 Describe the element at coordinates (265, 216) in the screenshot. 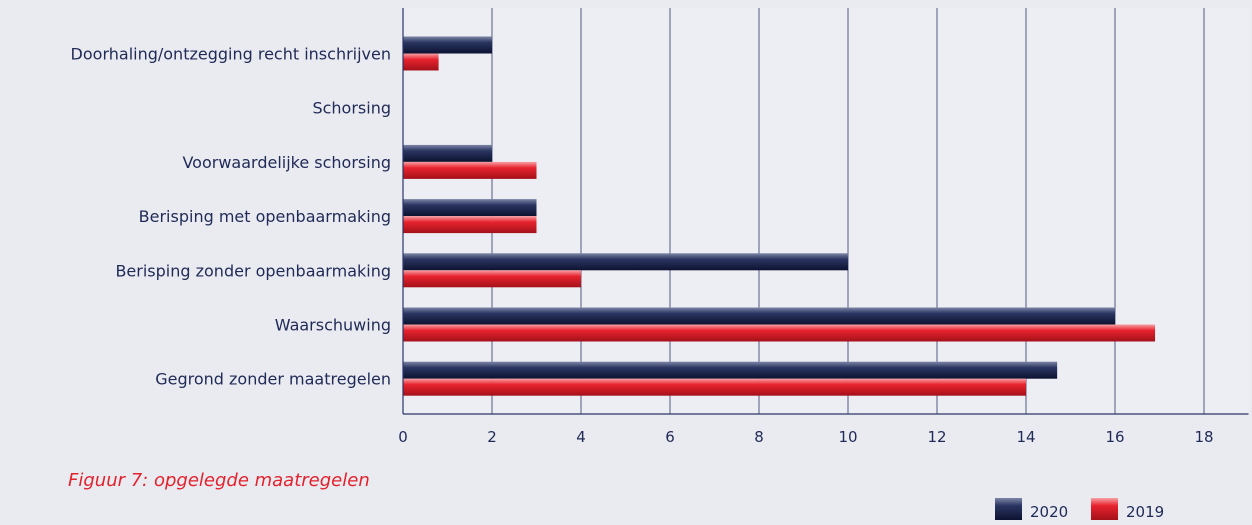

I see `category-label: Berisping met openbaarmaking` at that location.